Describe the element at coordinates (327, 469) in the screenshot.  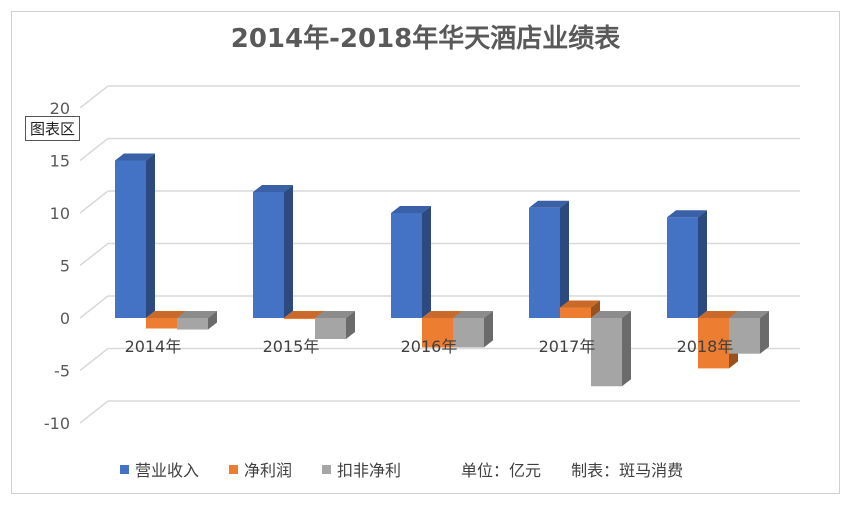
I see `legend-swatch-adjusted-profit` at that location.